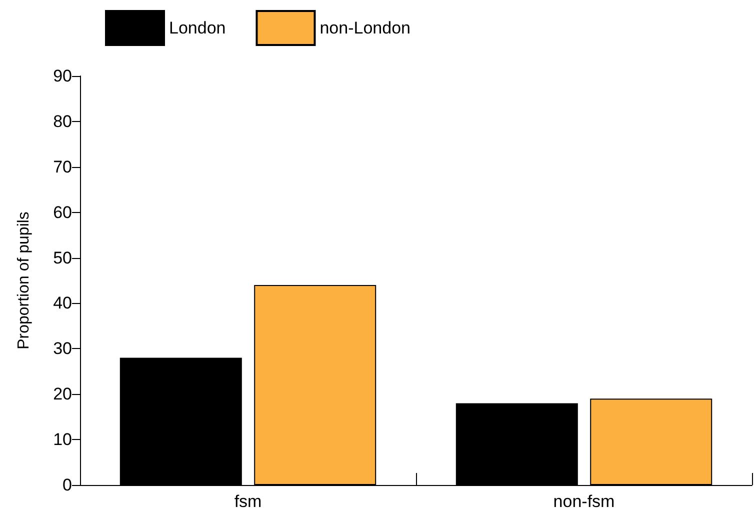 The height and width of the screenshot is (515, 754). Describe the element at coordinates (24, 281) in the screenshot. I see `y-axis-title: Proportion of pupils` at that location.